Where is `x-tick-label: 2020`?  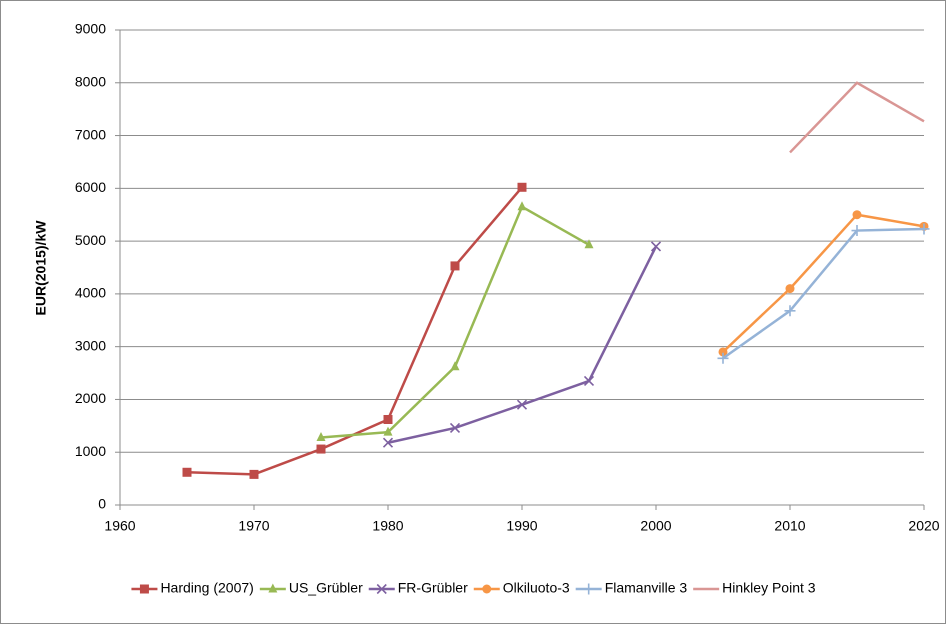 x-tick-label: 2020 is located at coordinates (923, 526).